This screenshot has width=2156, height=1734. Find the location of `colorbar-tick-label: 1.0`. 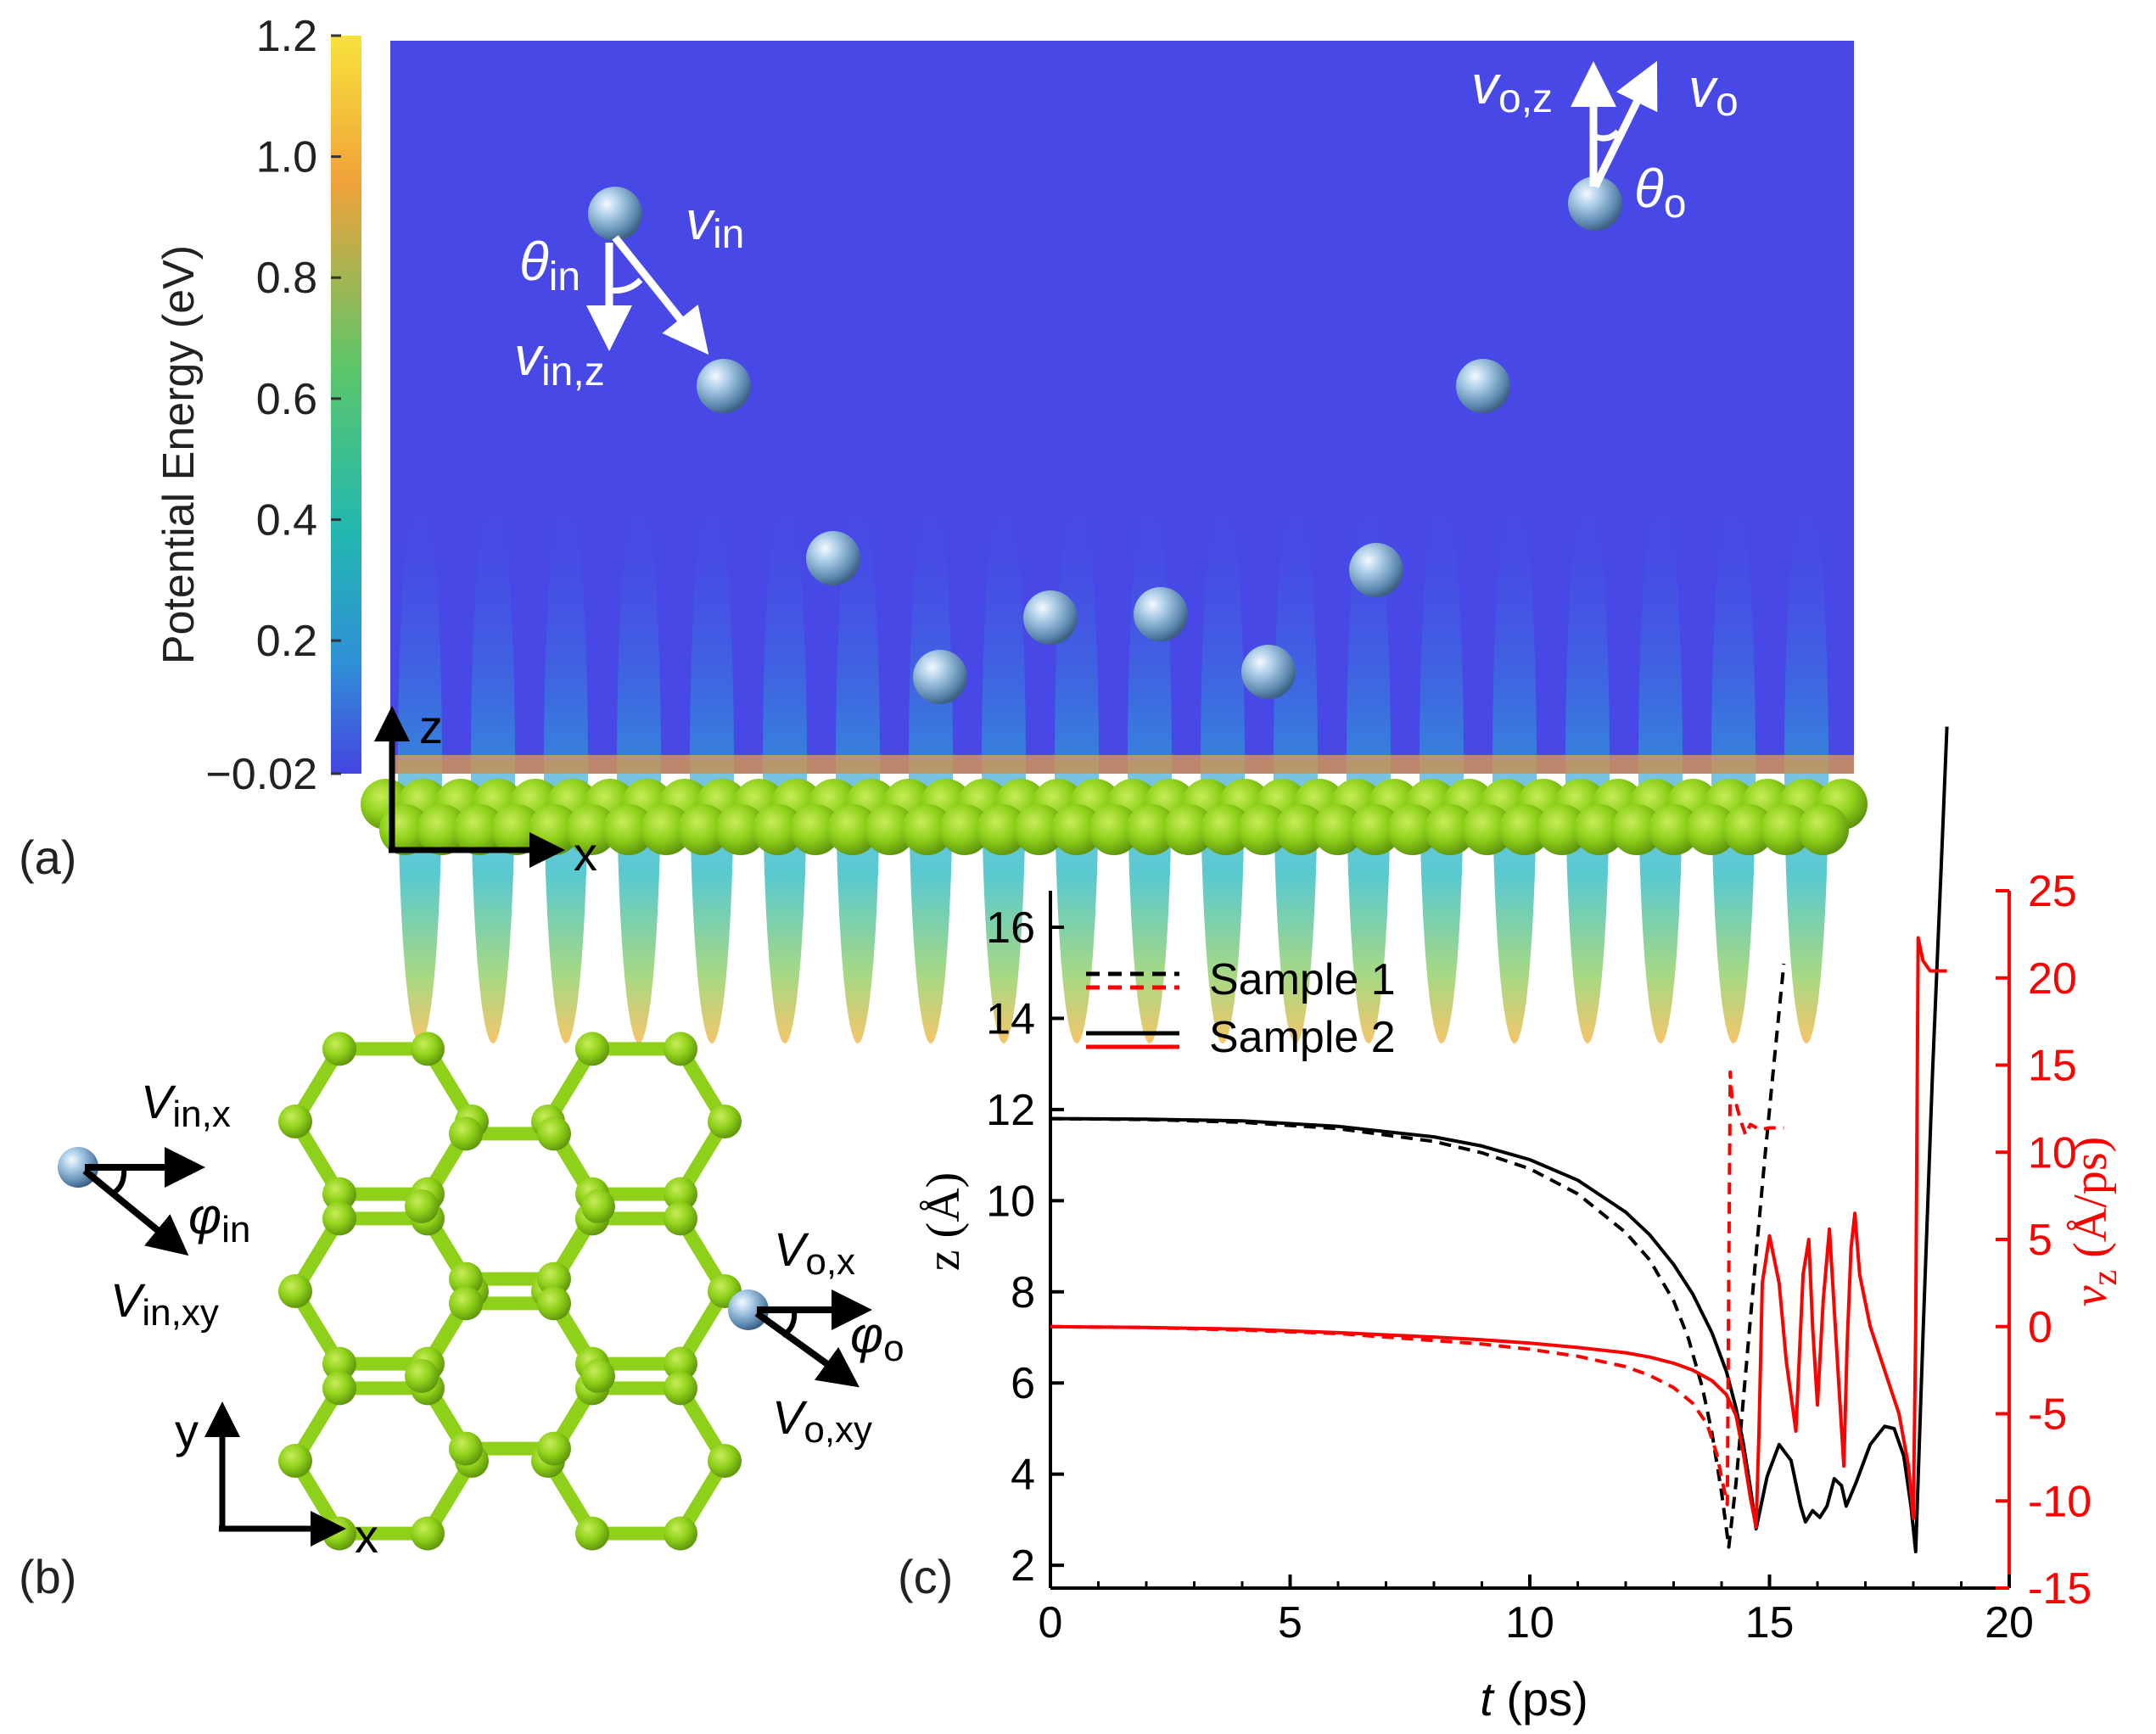

colorbar-tick-label: 1.0 is located at coordinates (286, 157).